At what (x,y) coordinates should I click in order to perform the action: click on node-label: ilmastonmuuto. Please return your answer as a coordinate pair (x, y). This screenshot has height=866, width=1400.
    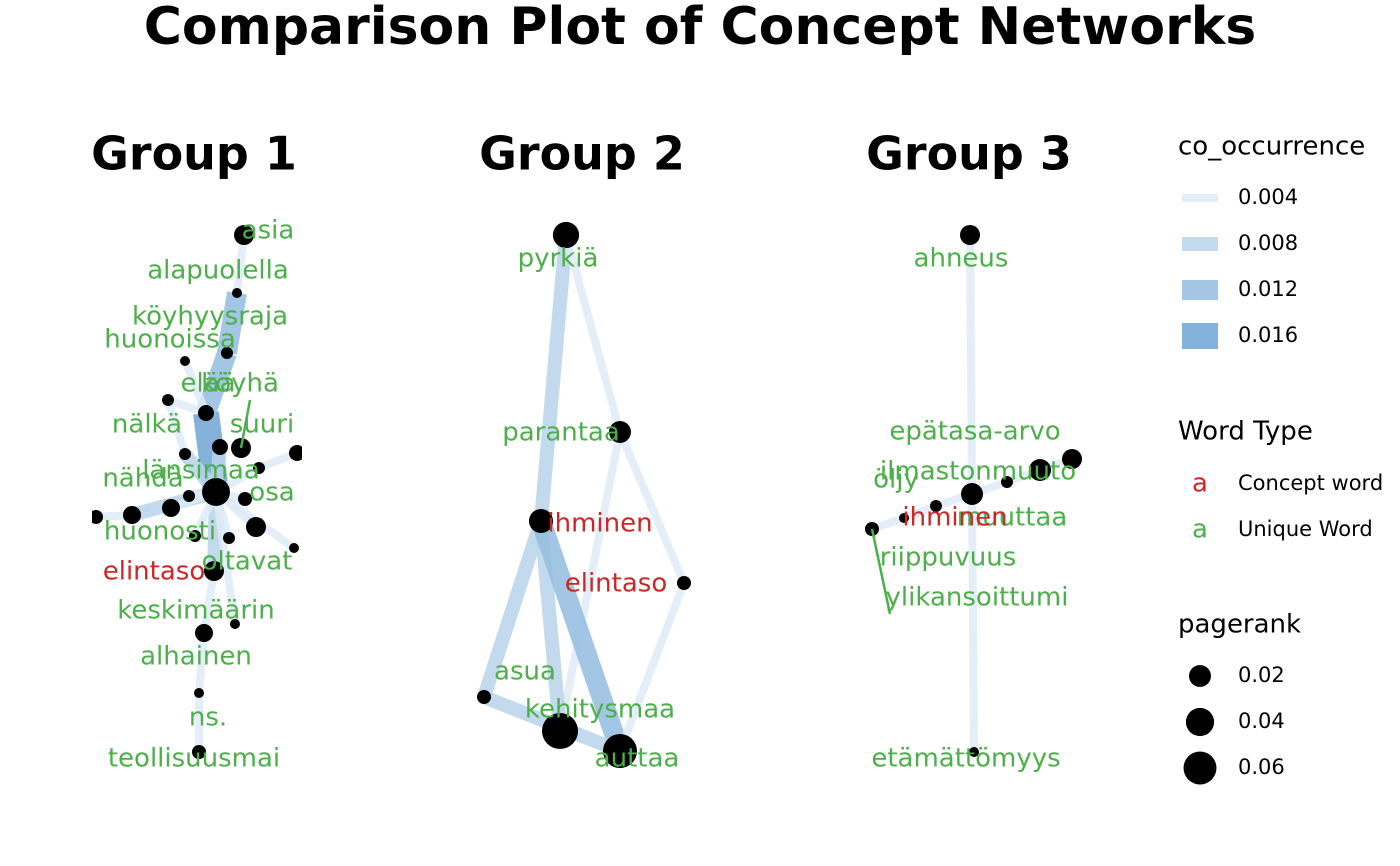
    Looking at the image, I should click on (978, 472).